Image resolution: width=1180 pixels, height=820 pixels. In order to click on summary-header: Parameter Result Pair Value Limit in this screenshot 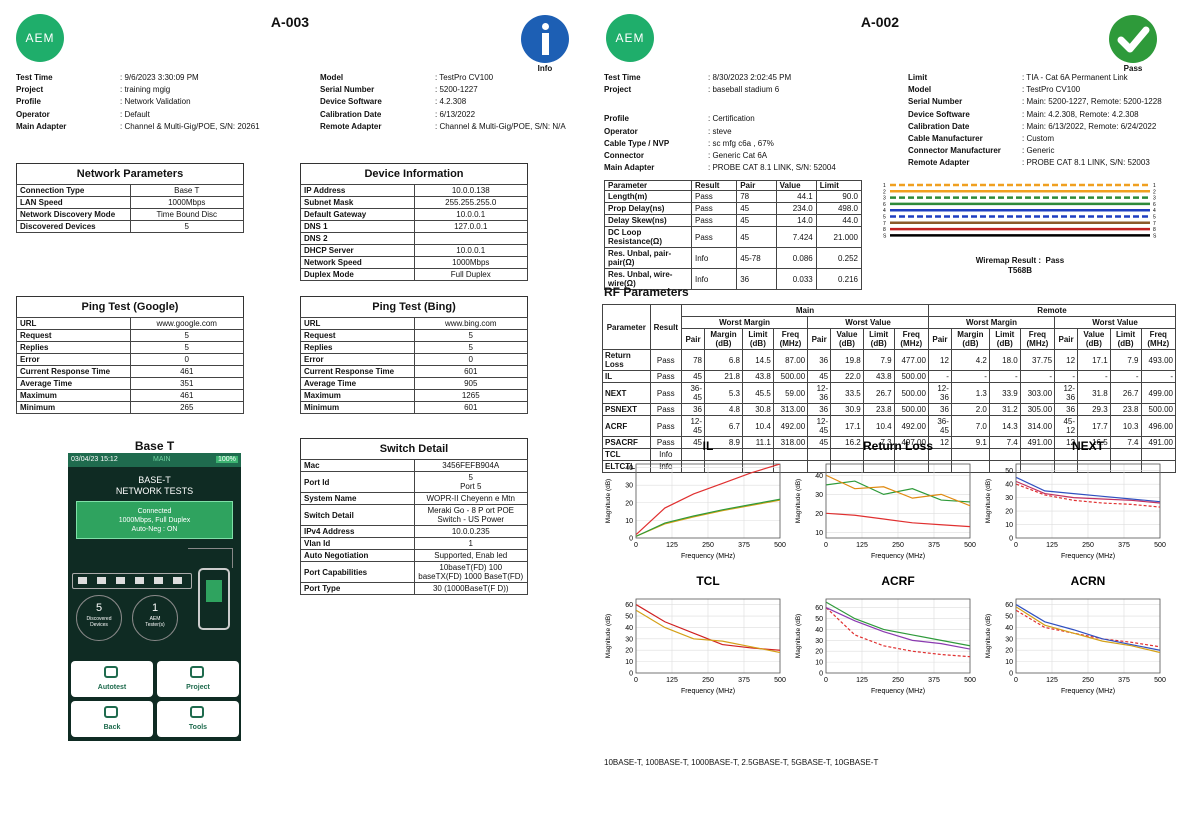, I will do `click(733, 185)`.